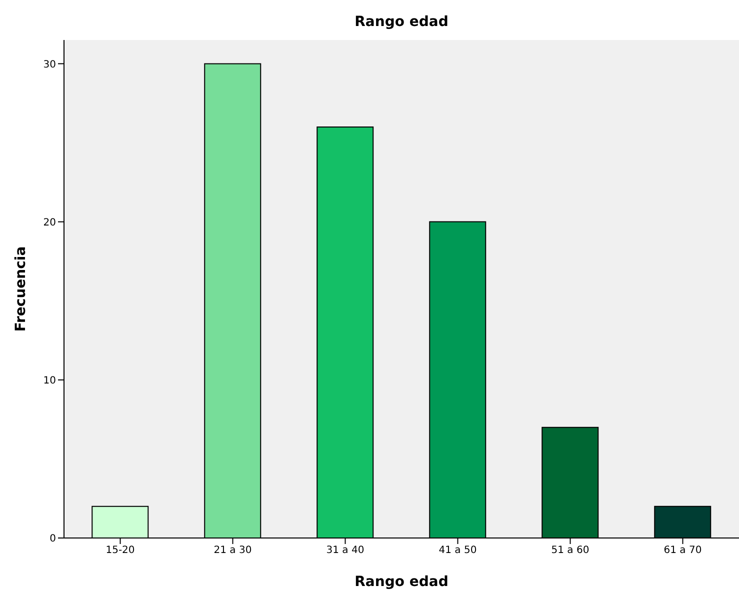  Describe the element at coordinates (49, 380) in the screenshot. I see `y-tick-label: 10` at that location.